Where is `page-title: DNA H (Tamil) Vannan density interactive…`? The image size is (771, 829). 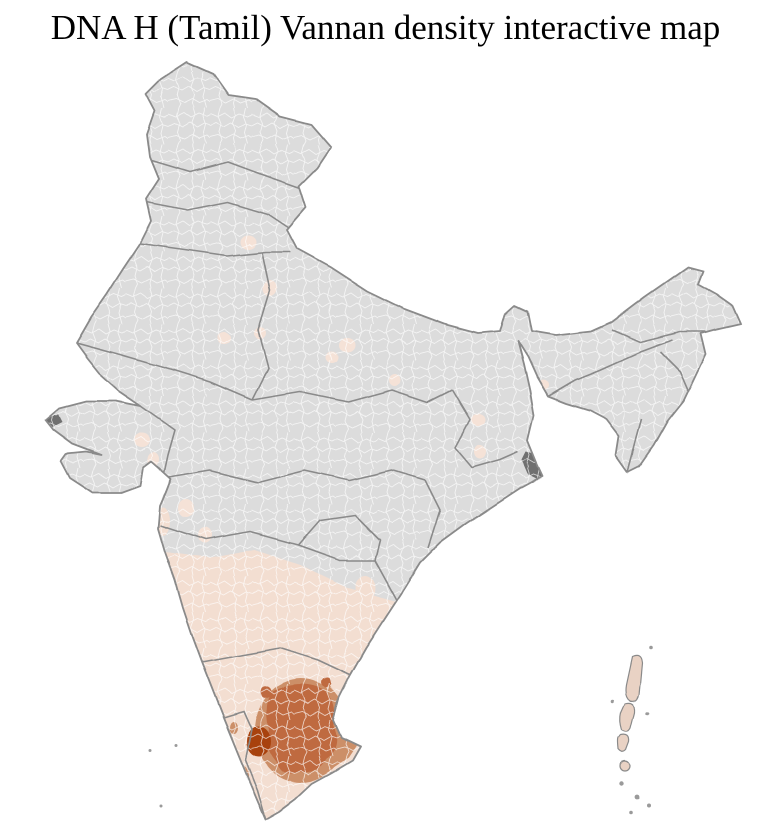
page-title: DNA H (Tamil) Vannan density interactive… is located at coordinates (385, 27).